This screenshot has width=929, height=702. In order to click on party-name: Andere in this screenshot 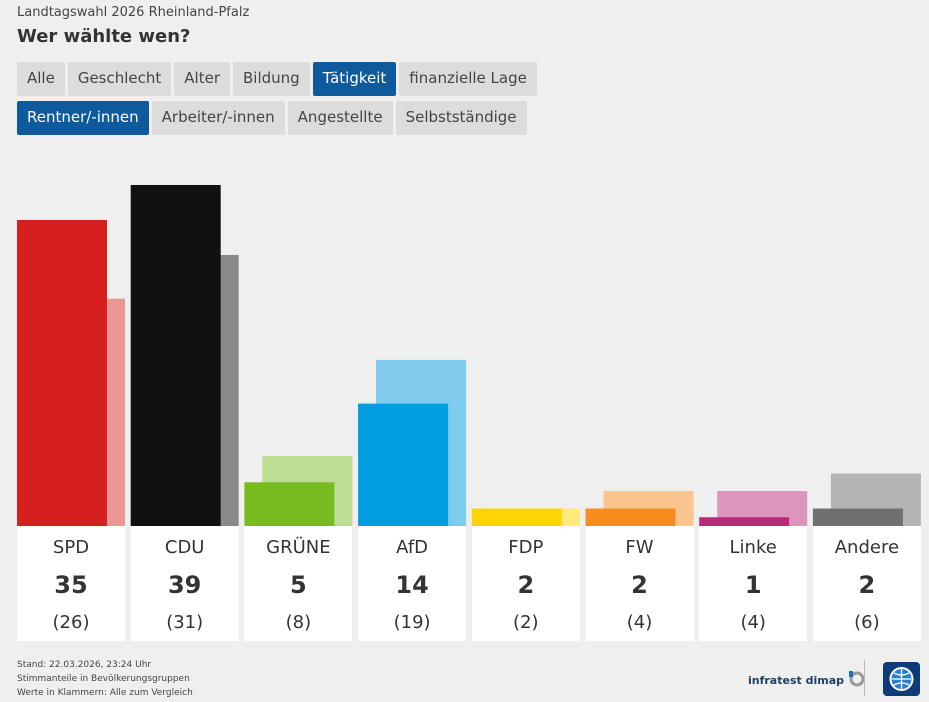, I will do `click(867, 547)`.